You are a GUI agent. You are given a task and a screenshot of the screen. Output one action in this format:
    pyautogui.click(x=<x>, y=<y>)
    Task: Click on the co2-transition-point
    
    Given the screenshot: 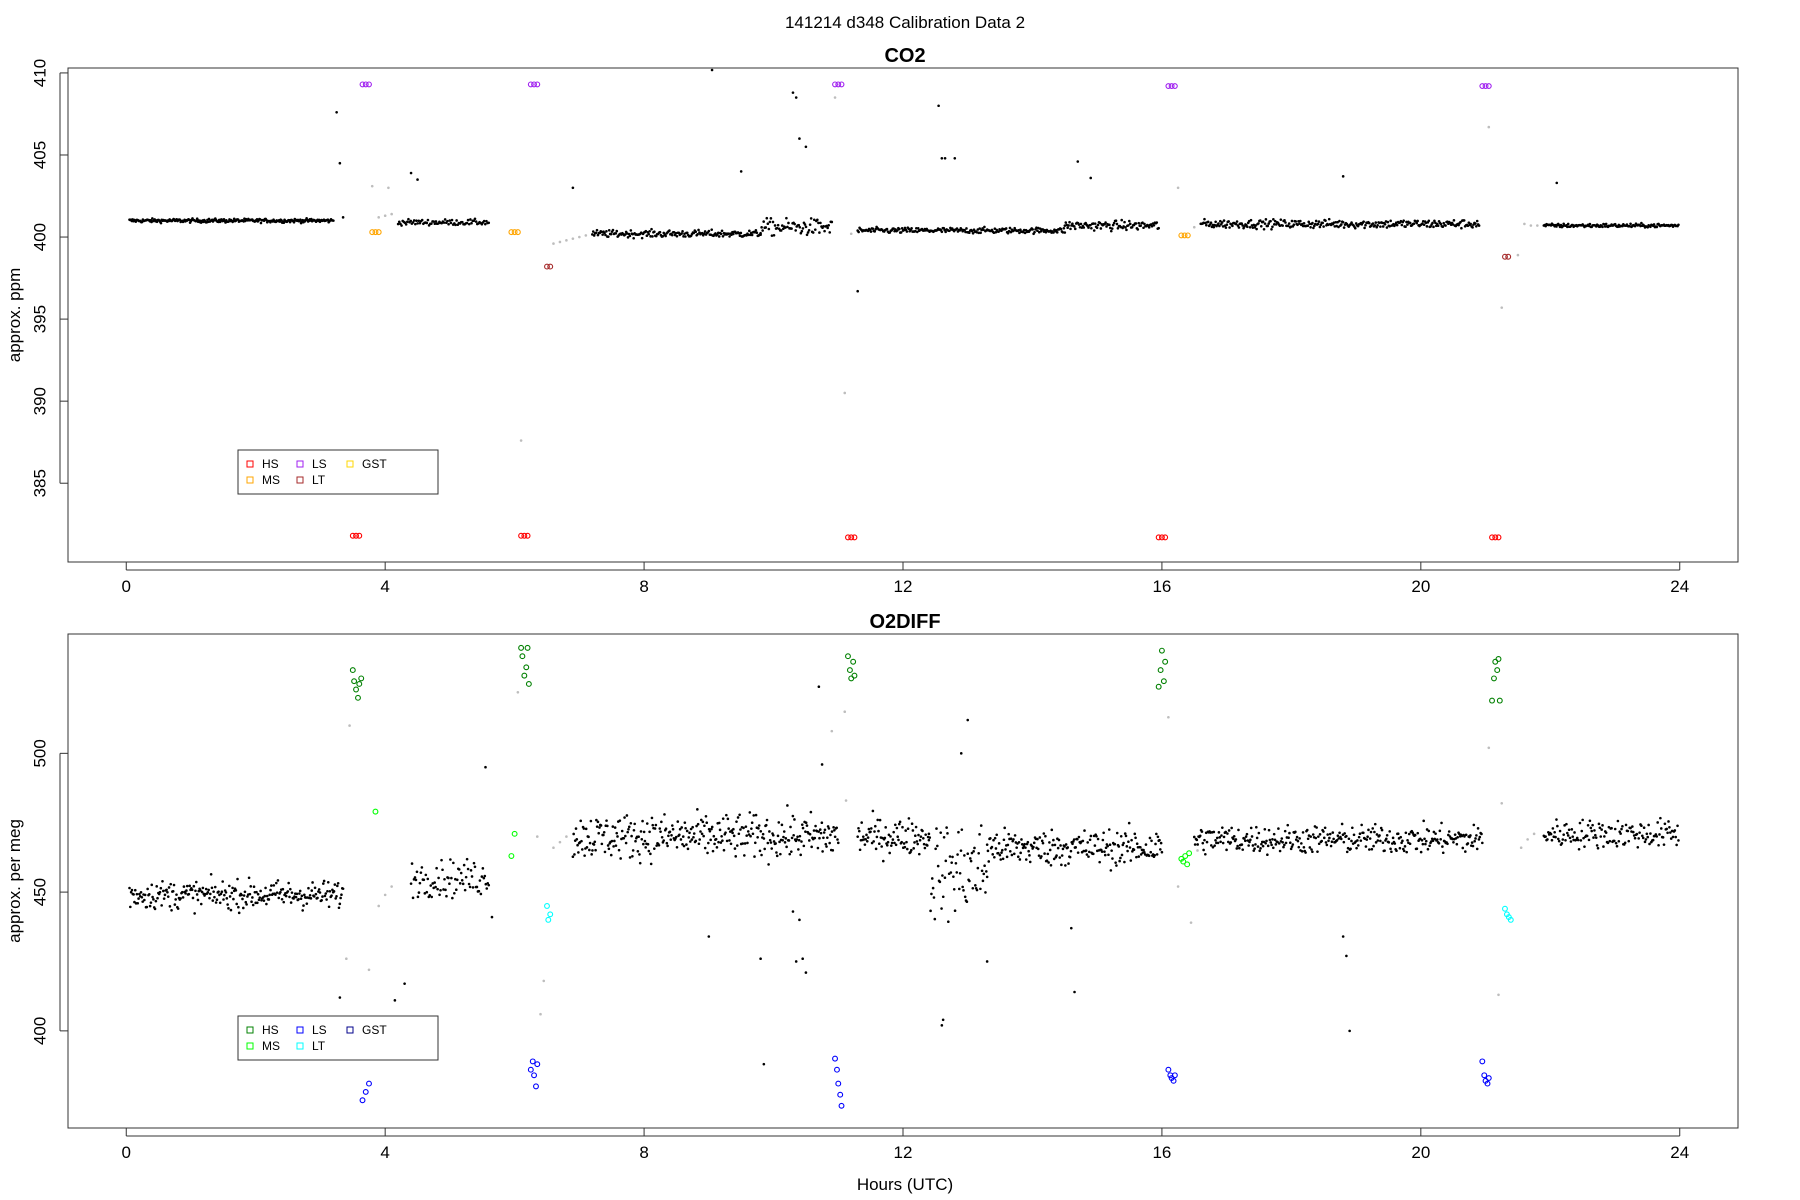 What is the action you would take?
    pyautogui.click(x=1531, y=225)
    